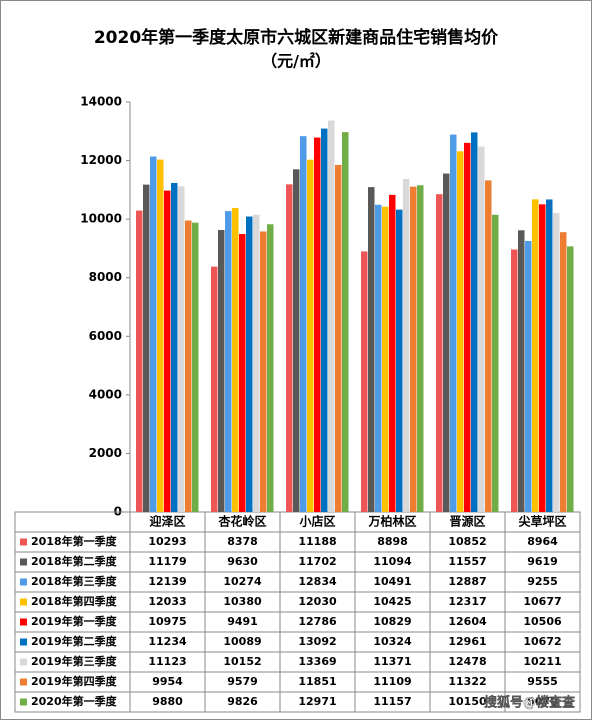 Image resolution: width=592 pixels, height=724 pixels. I want to click on data-label: 12971, so click(317, 701).